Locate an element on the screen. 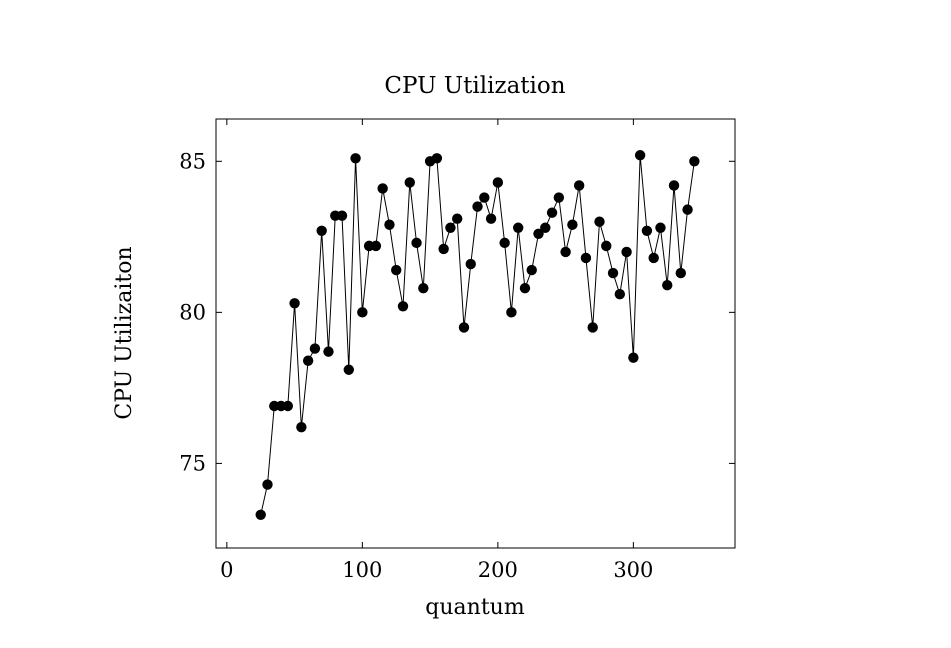 This screenshot has width=951, height=648. y-axis-label: CPU Utilizaiton is located at coordinates (124, 332).